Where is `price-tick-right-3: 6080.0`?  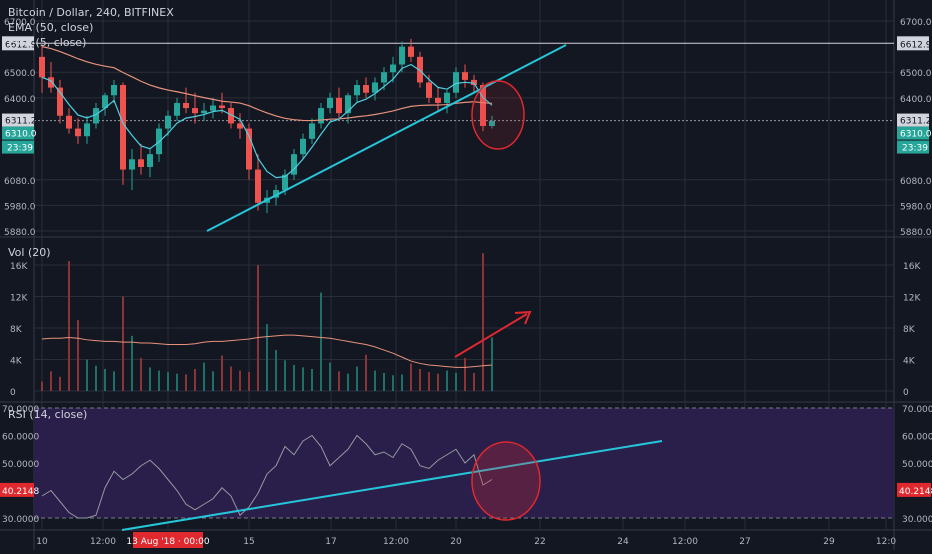 price-tick-right-3: 6080.0 is located at coordinates (916, 182).